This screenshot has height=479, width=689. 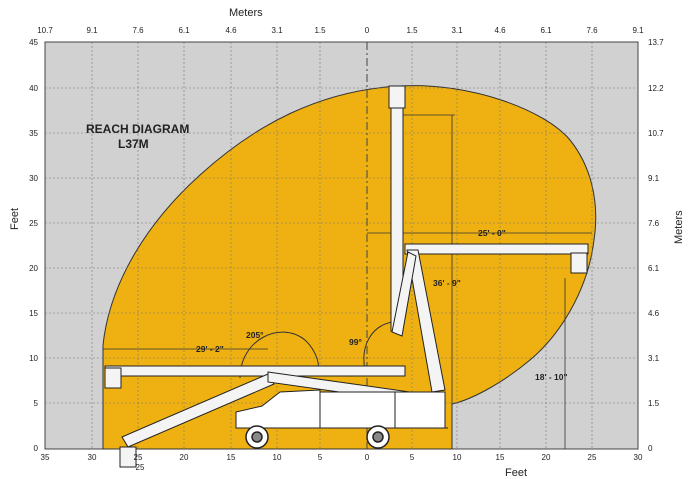 What do you see at coordinates (137, 129) in the screenshot?
I see `diagram-title-line1: REACH DIAGRAM` at bounding box center [137, 129].